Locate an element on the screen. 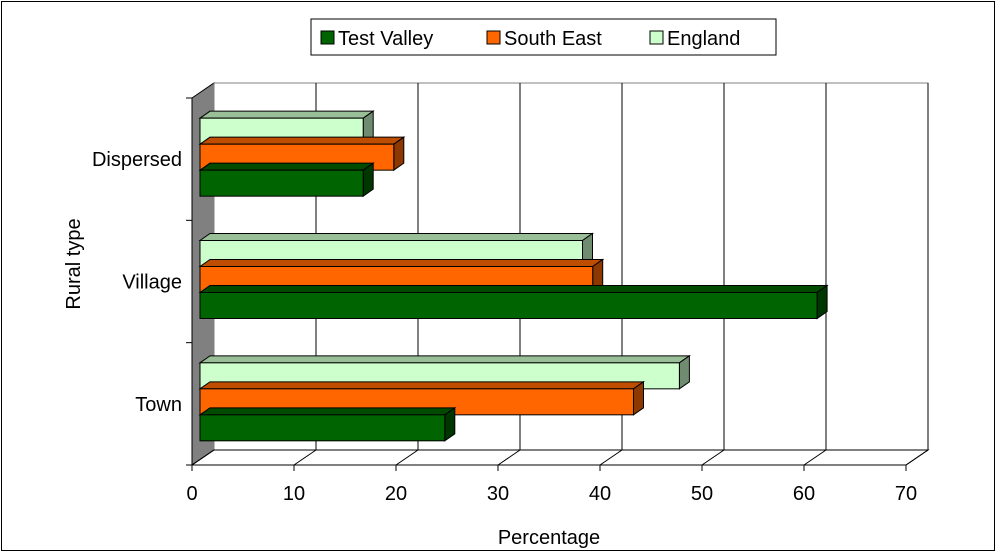 The height and width of the screenshot is (553, 997). y-tick-label: Village is located at coordinates (152, 283).